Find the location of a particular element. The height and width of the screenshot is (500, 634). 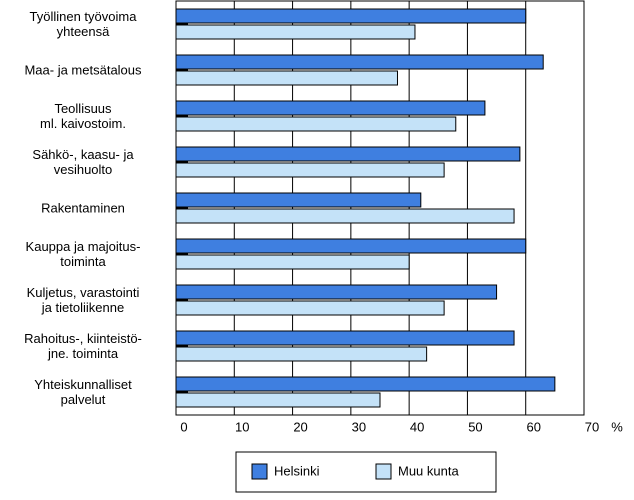

category-label: Yhteiskunnalliset palvelut is located at coordinates (83, 392).